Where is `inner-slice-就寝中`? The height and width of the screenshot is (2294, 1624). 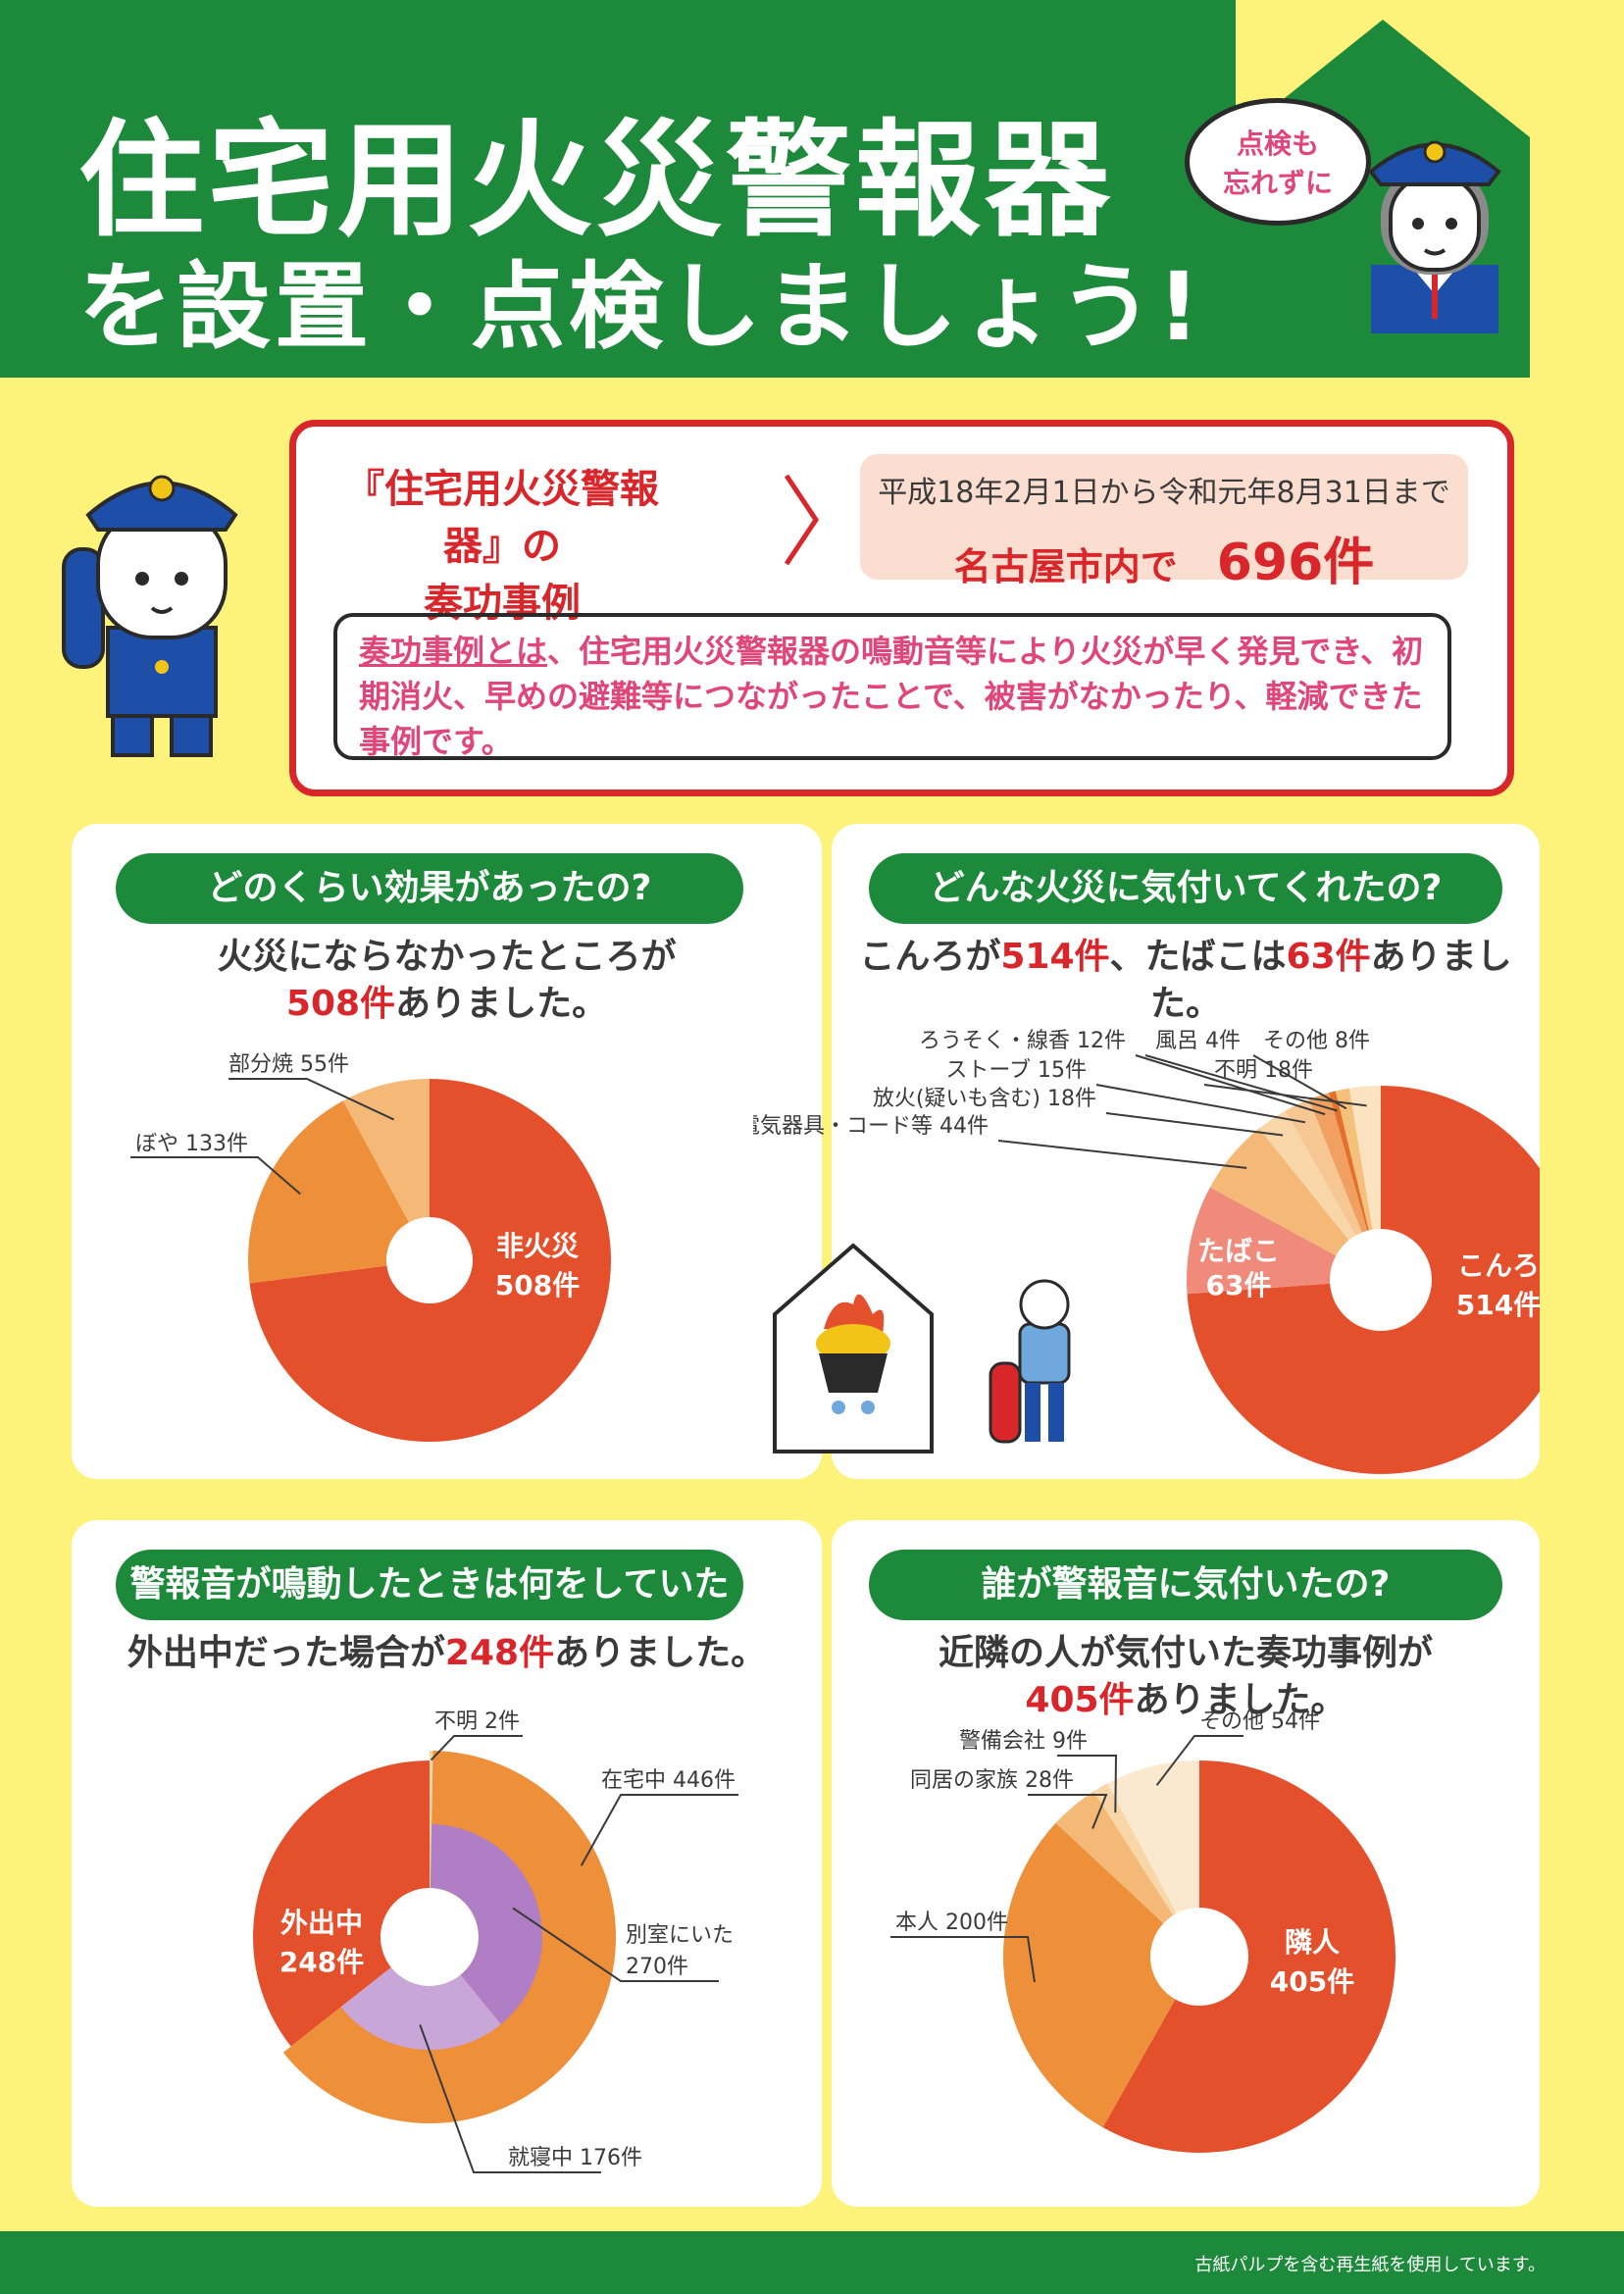
inner-slice-就寝中 is located at coordinates (420, 2008).